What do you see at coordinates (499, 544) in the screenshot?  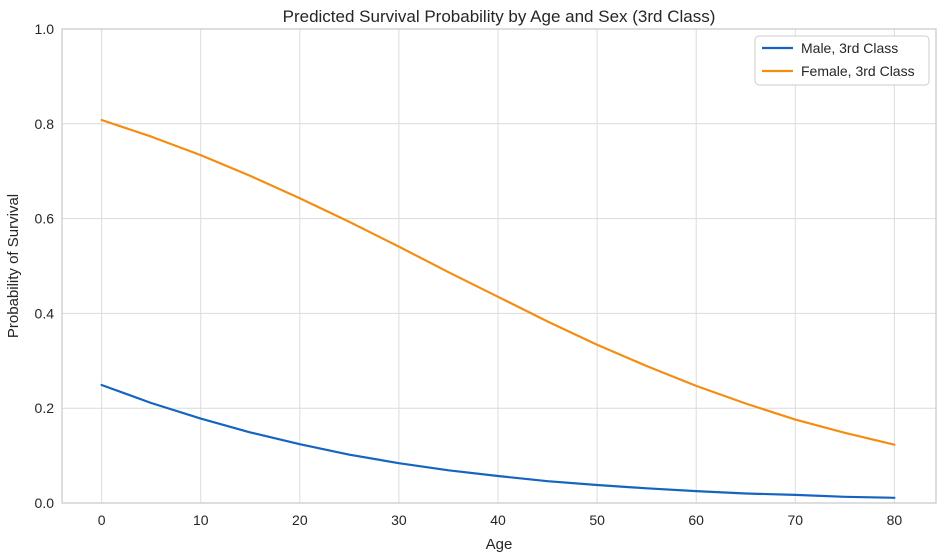 I see `x-axis-label: Age` at bounding box center [499, 544].